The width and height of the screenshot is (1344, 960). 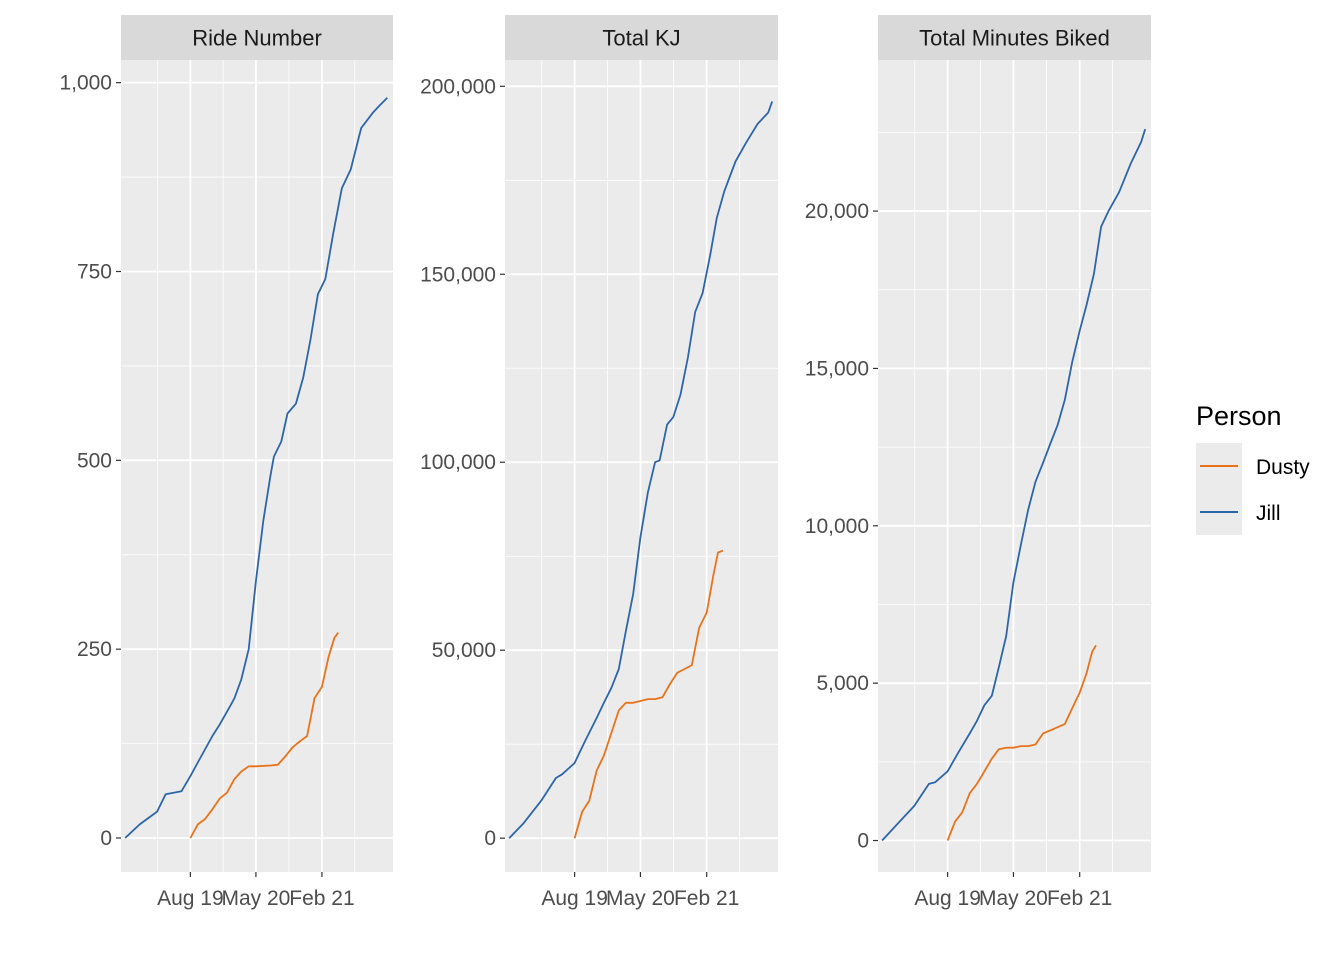 I want to click on legend-label-dusty: Dusty, so click(x=1283, y=467).